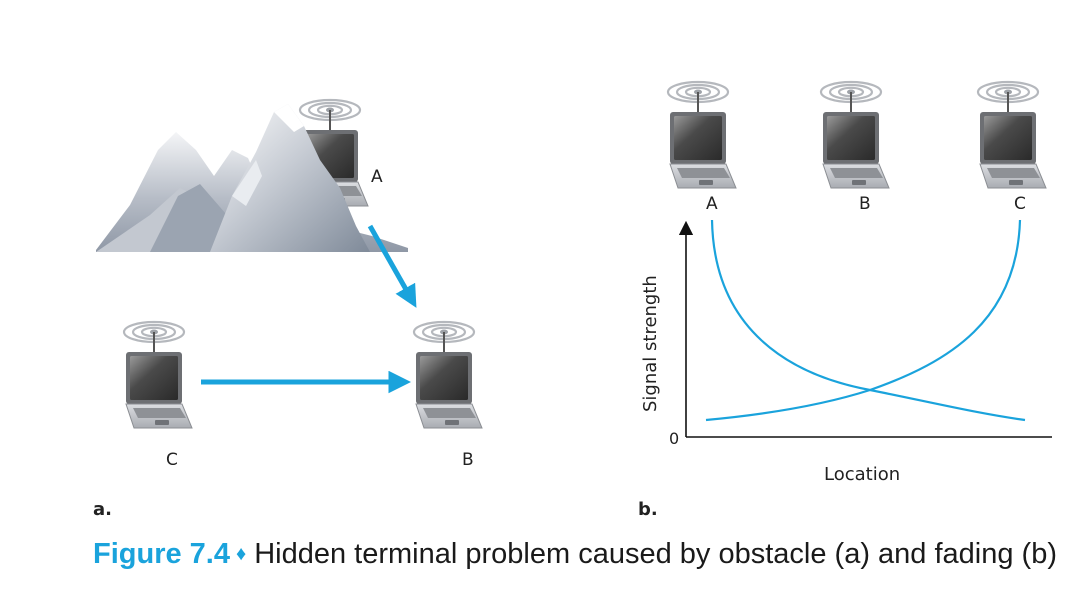  What do you see at coordinates (650, 343) in the screenshot?
I see `y-axis-label: Signal strength` at bounding box center [650, 343].